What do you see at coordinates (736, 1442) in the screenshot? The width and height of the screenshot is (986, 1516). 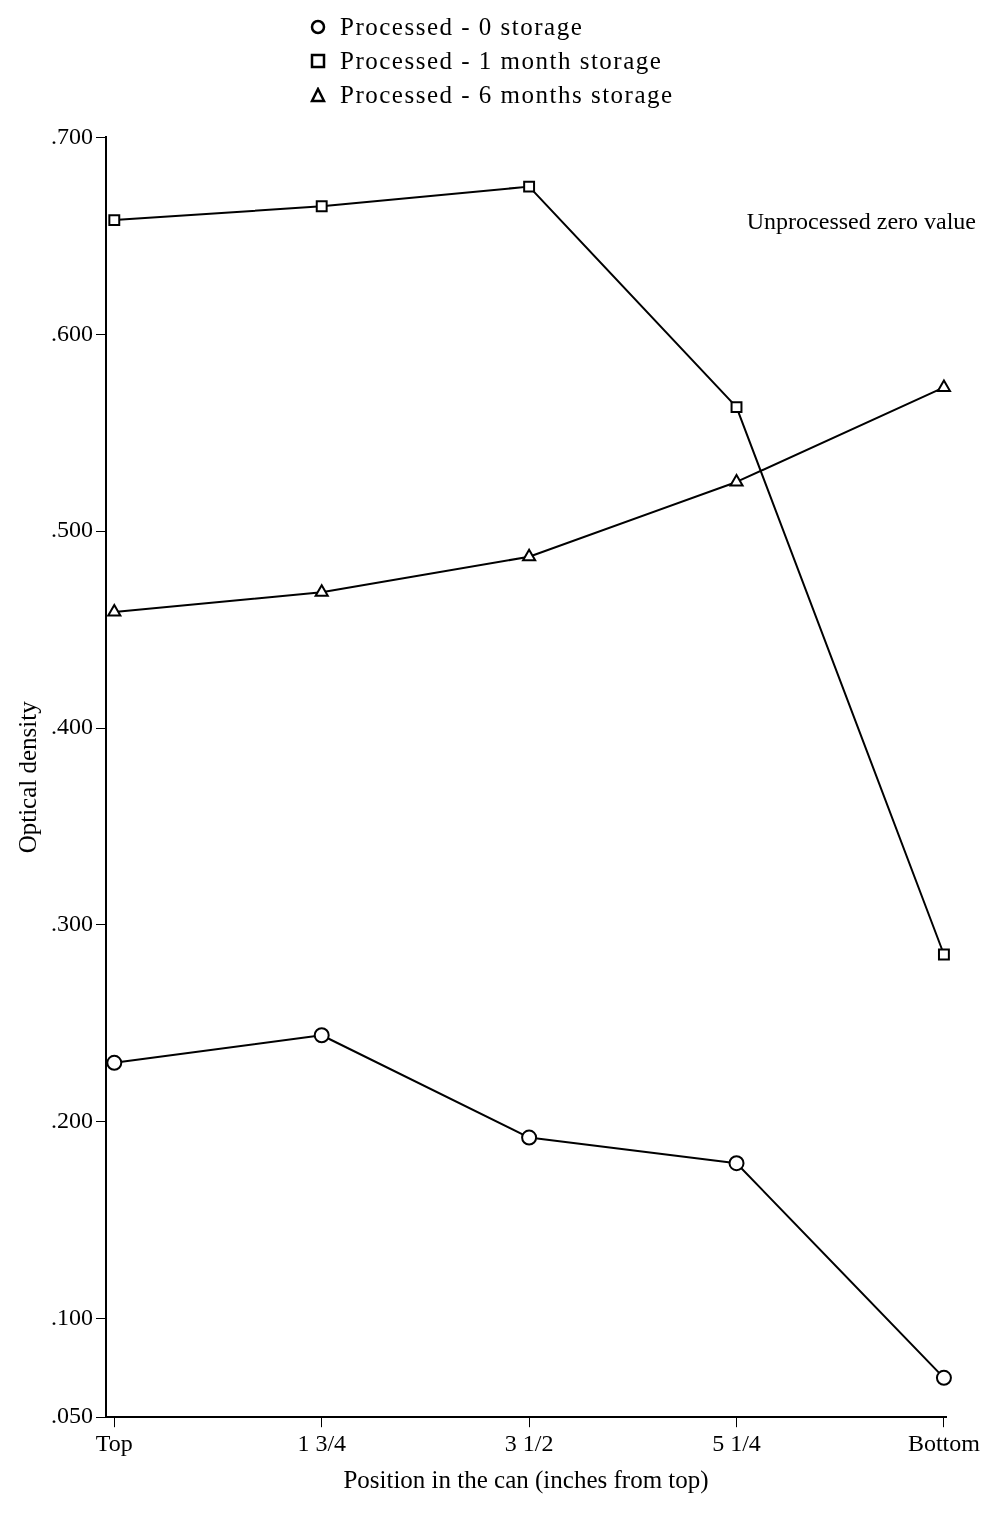 I see `x-tick-label: 5 1/4` at bounding box center [736, 1442].